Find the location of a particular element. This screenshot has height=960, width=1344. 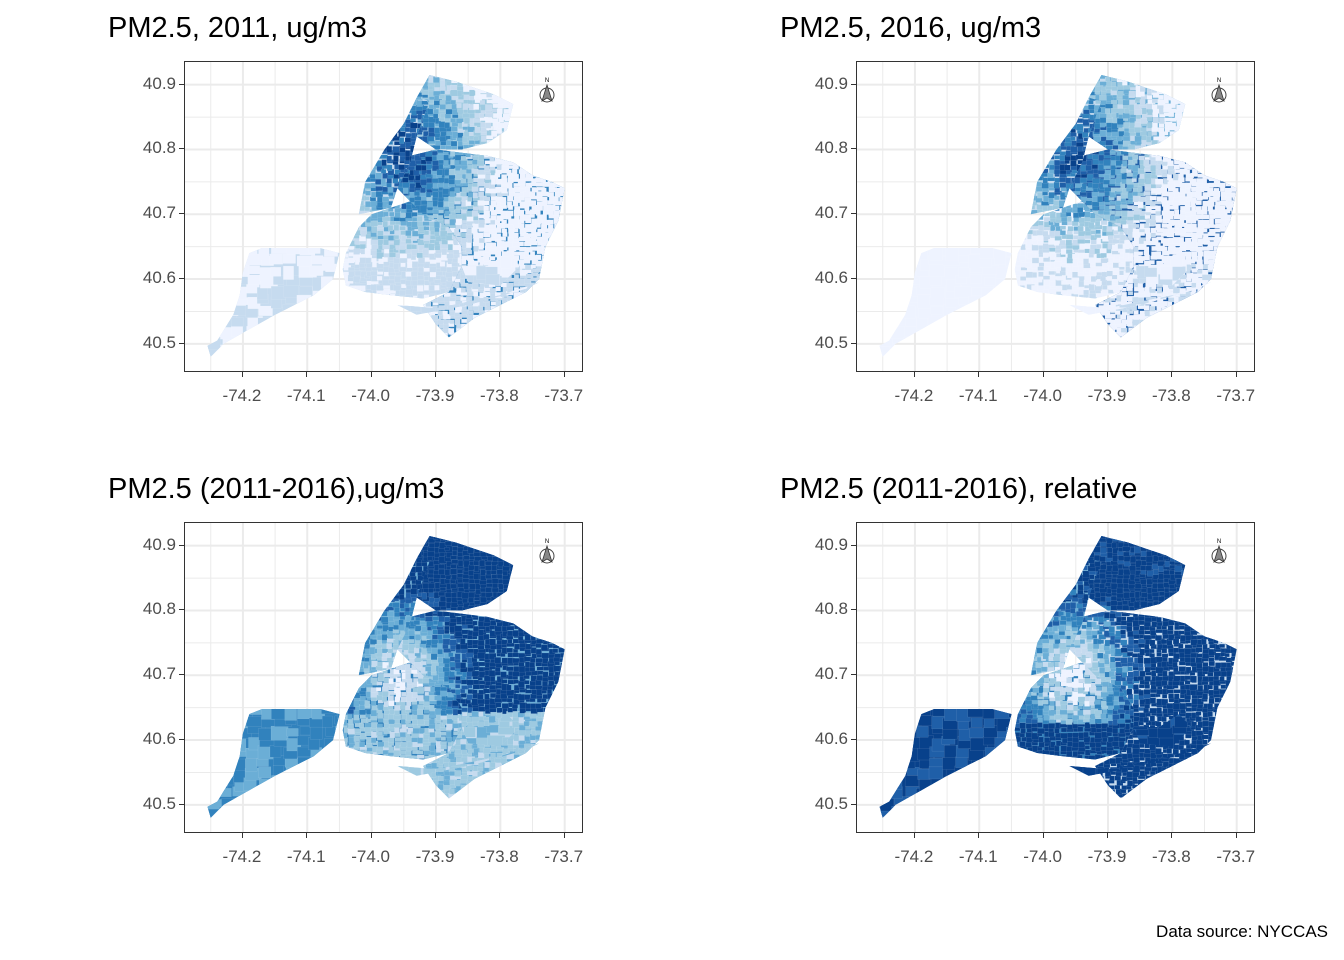

data-source-caption: Data source: NYCCAS is located at coordinates (1242, 931).